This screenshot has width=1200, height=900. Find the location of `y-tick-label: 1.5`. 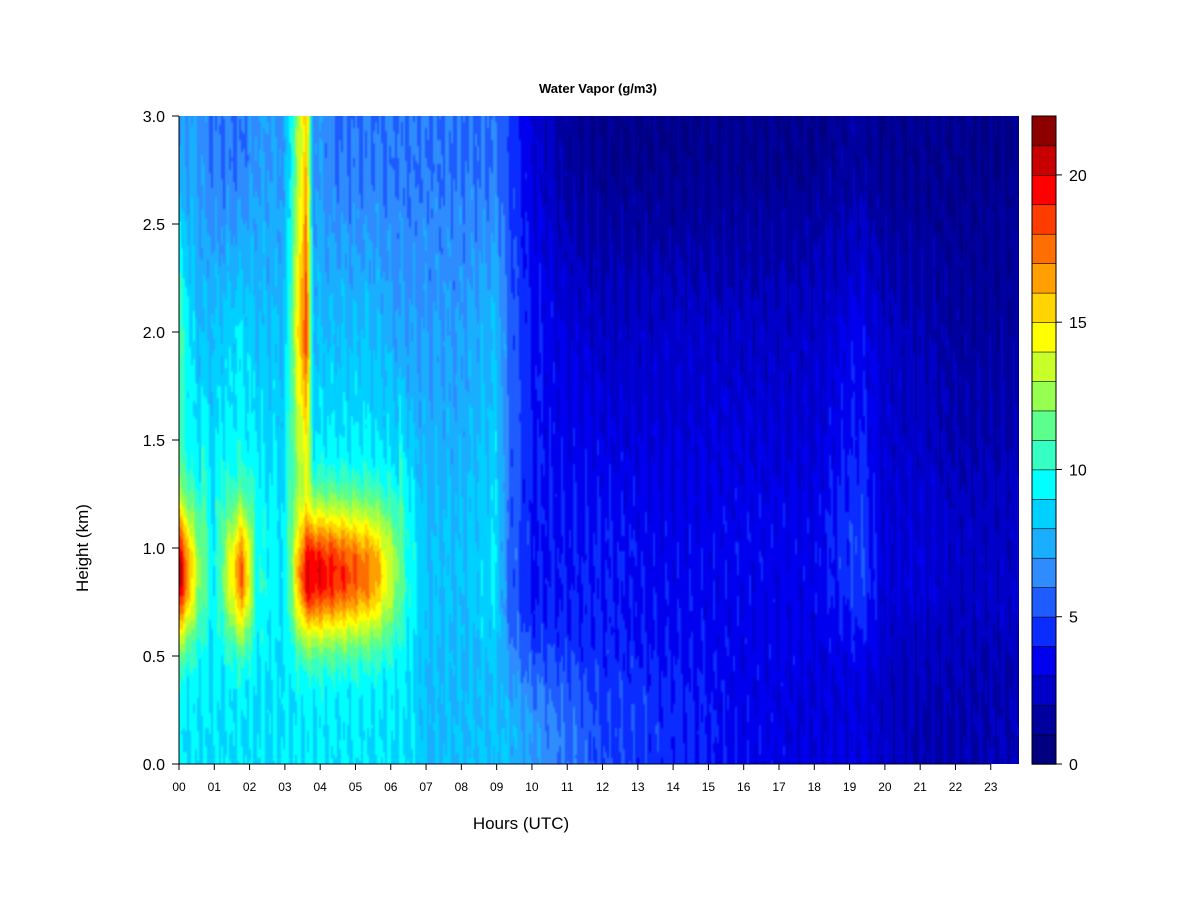

y-tick-label: 1.5 is located at coordinates (154, 441).